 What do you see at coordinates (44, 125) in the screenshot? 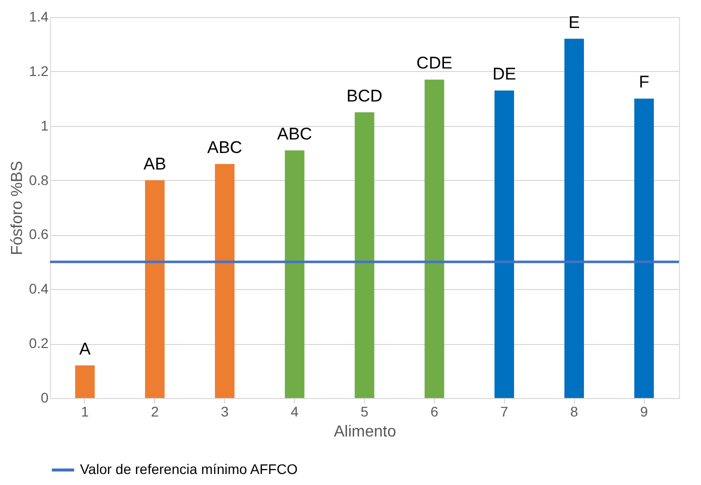
I see `y-tick-label: 1` at bounding box center [44, 125].